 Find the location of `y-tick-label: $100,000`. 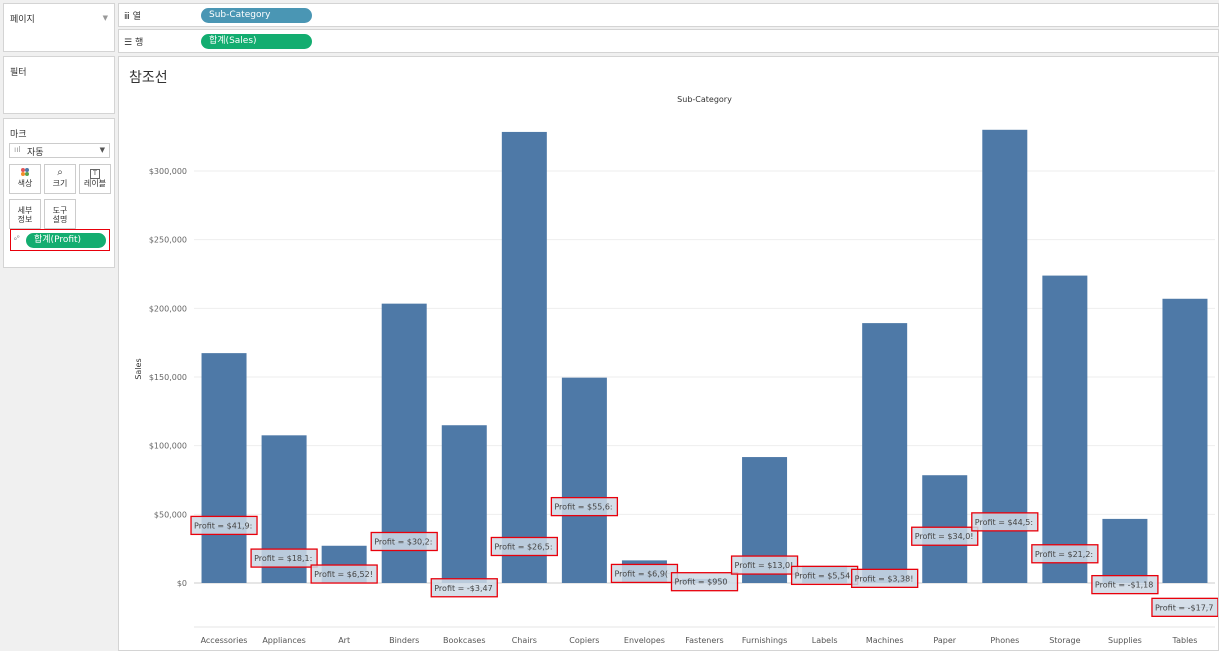

y-tick-label: $100,000 is located at coordinates (168, 446).